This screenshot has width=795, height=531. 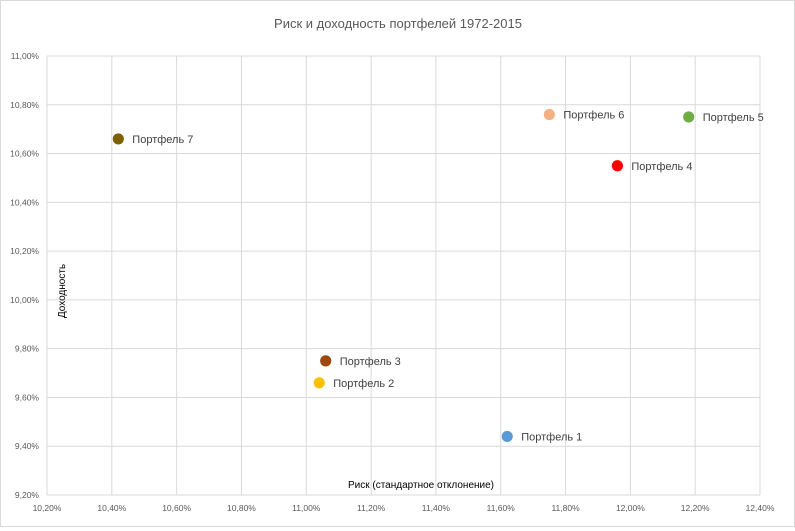 I want to click on x-tick-label: 12,40%, so click(x=760, y=508).